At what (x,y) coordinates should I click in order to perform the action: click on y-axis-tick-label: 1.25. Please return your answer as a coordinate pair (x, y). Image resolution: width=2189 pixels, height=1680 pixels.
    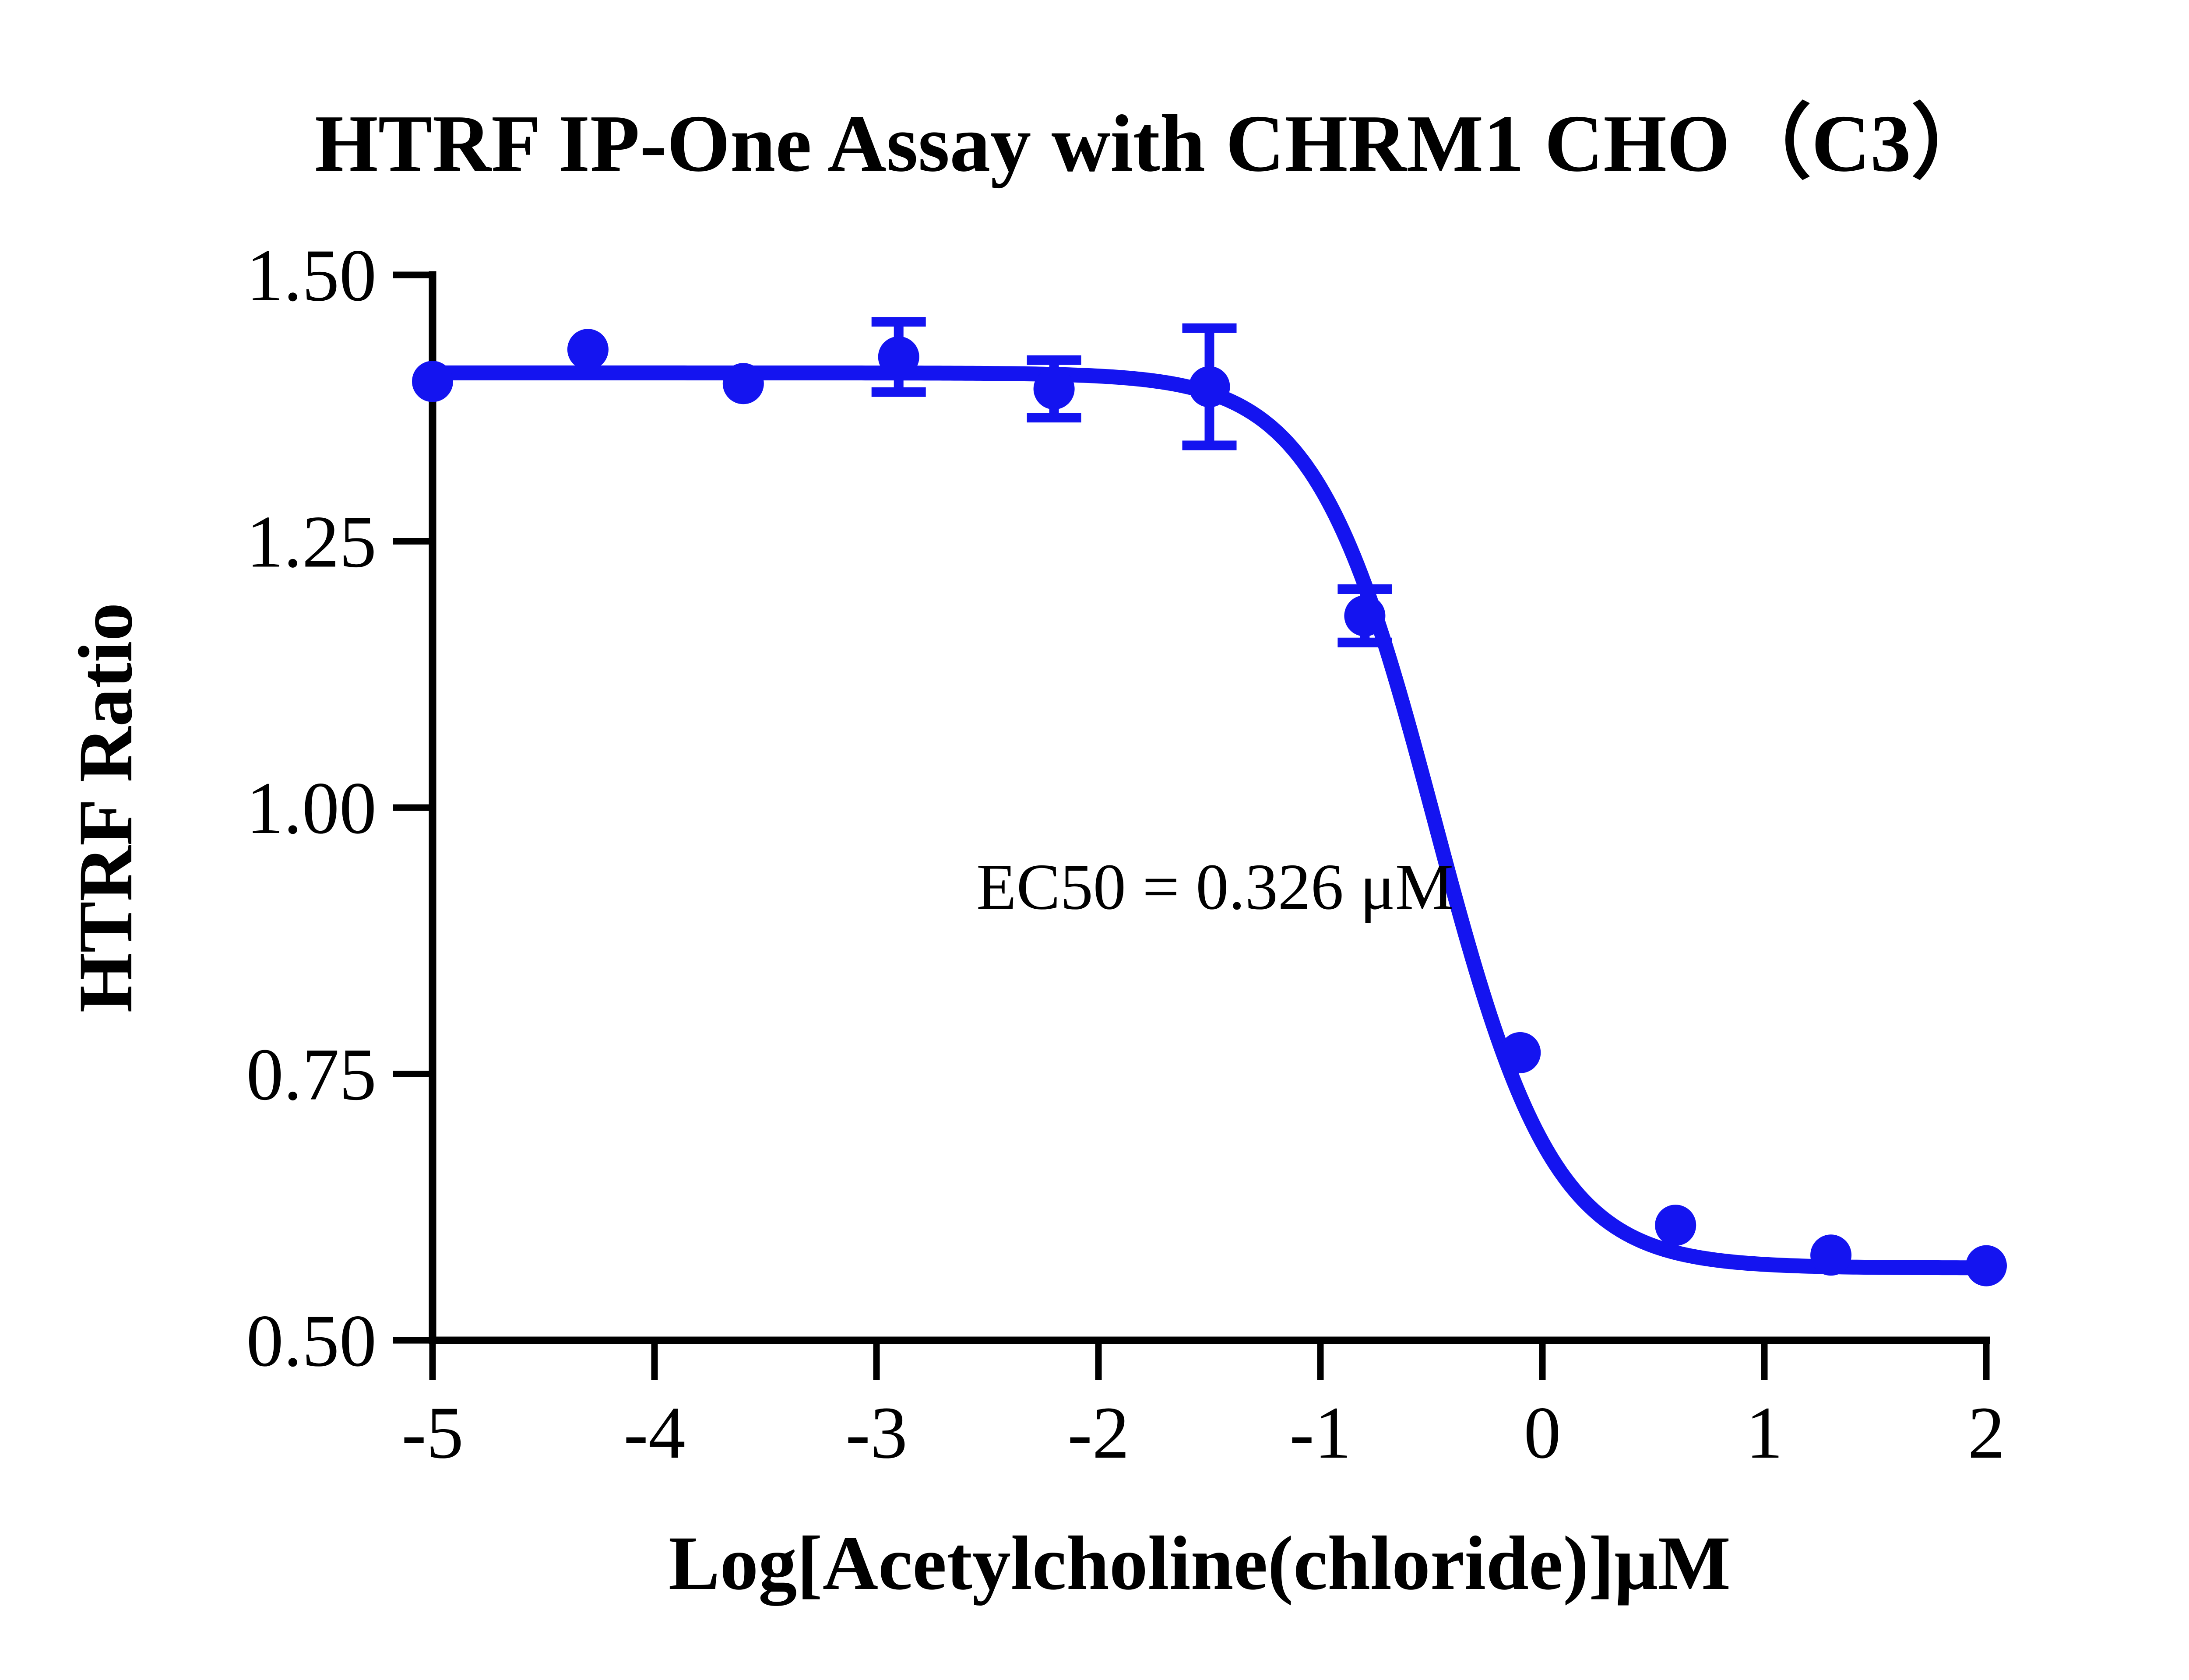
    Looking at the image, I should click on (312, 542).